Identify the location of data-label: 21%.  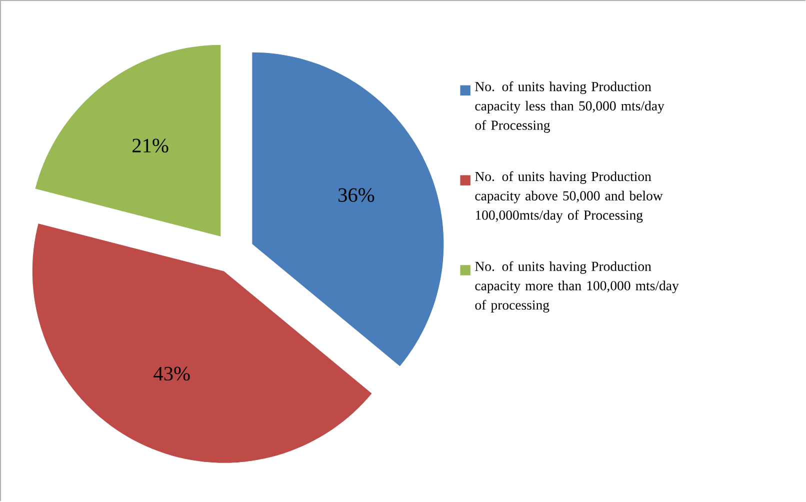
(150, 145).